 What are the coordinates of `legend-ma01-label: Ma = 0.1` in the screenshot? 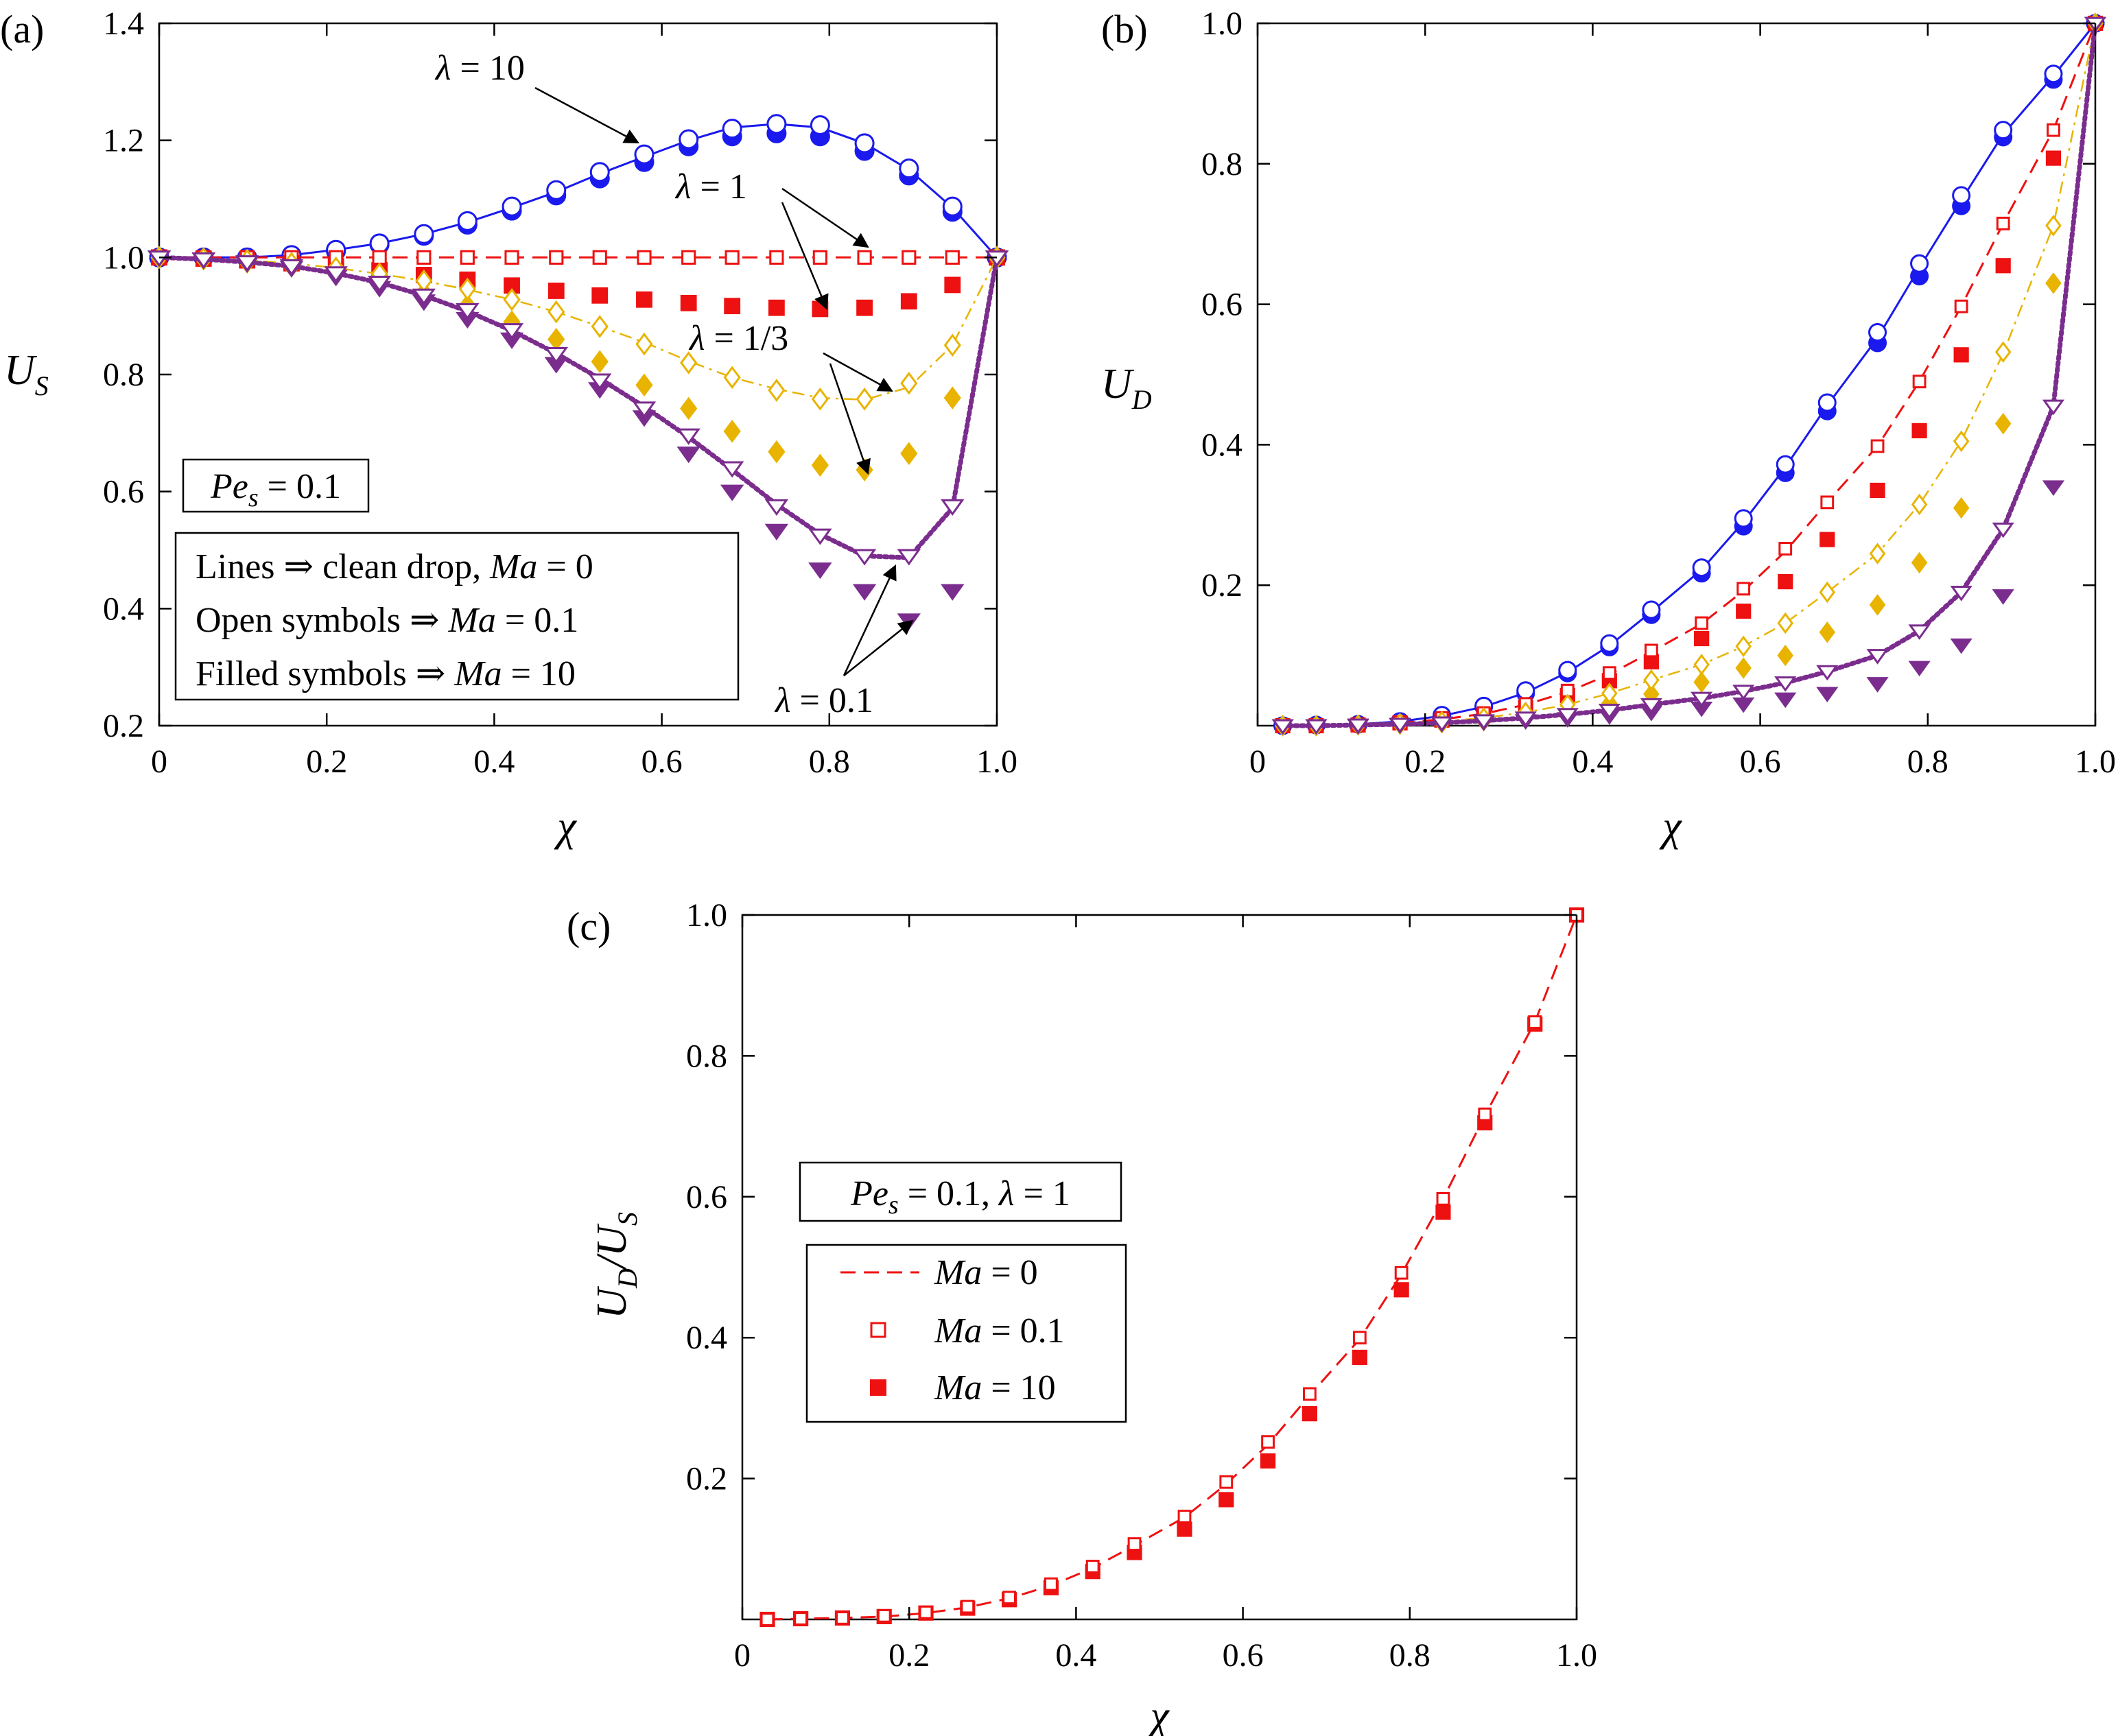 It's located at (999, 1331).